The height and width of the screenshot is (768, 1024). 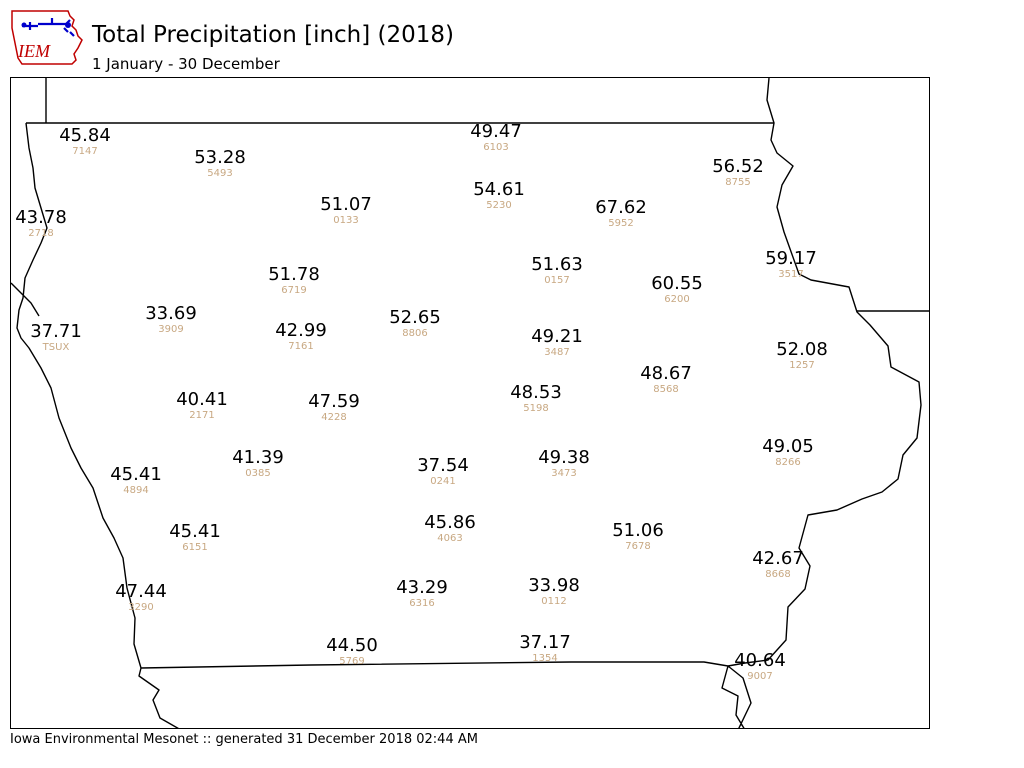 I want to click on station-id-label: 5952, so click(x=620, y=223).